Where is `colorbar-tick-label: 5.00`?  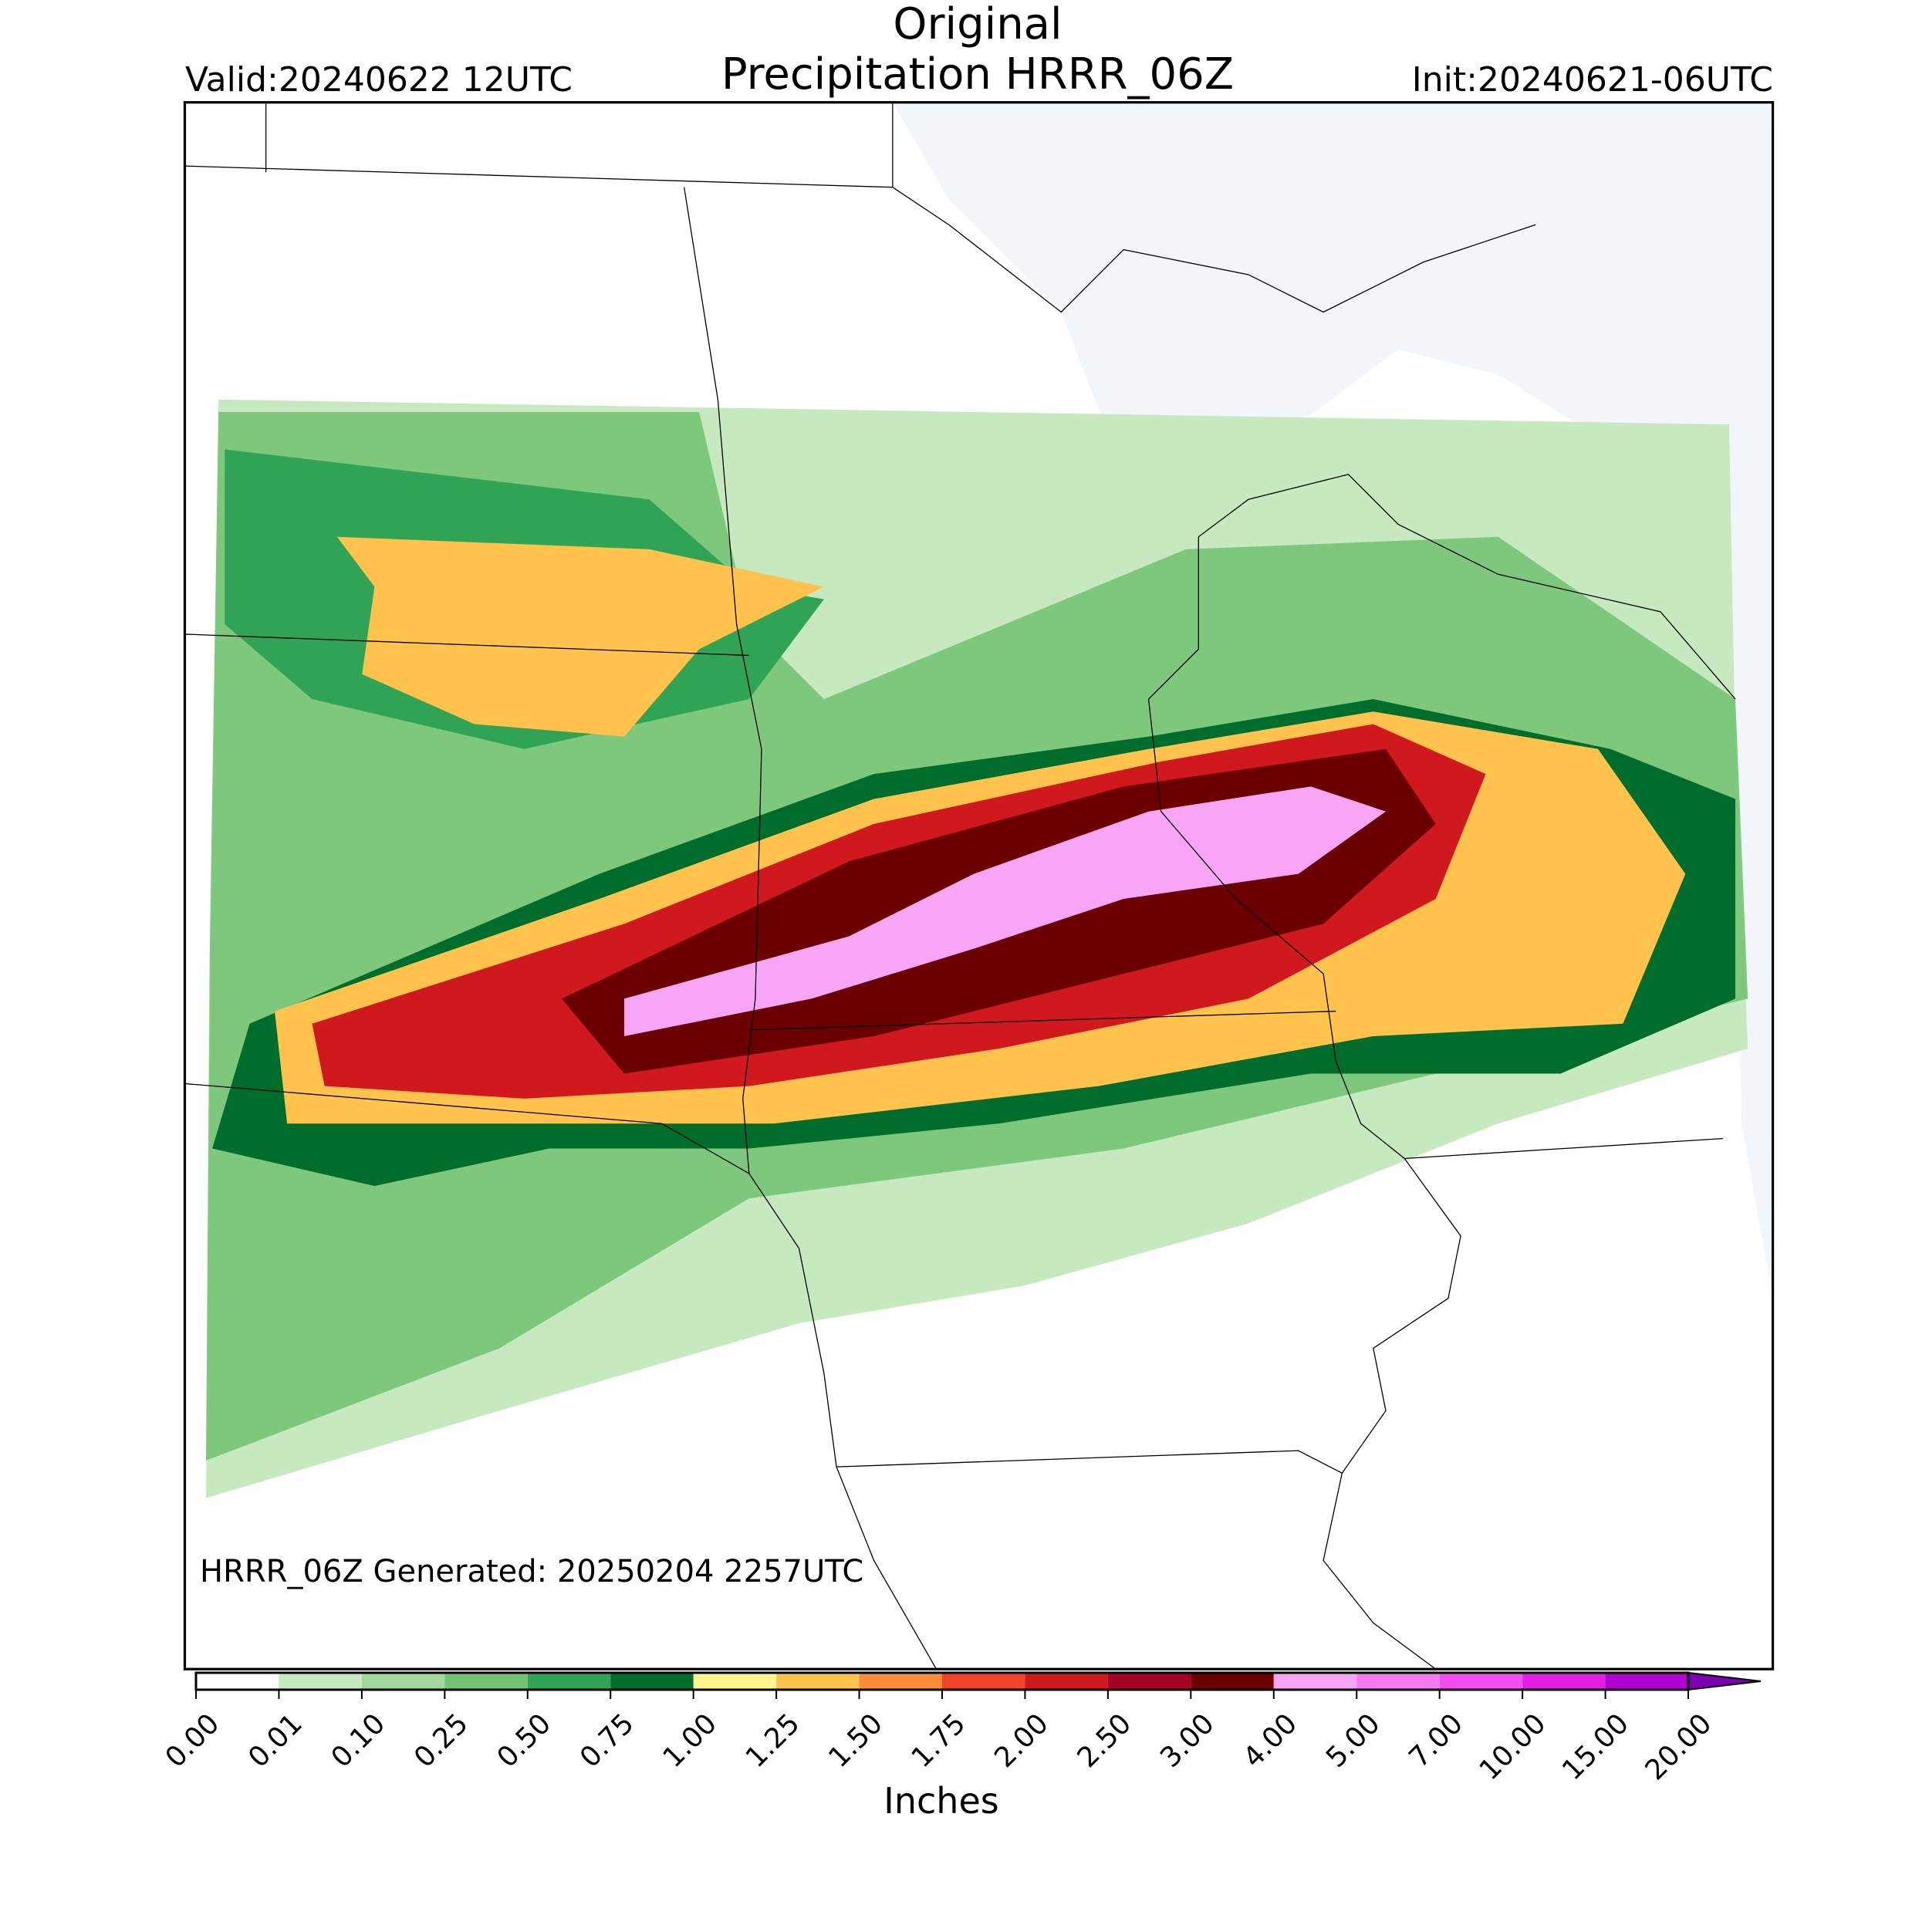 colorbar-tick-label: 5.00 is located at coordinates (1353, 1741).